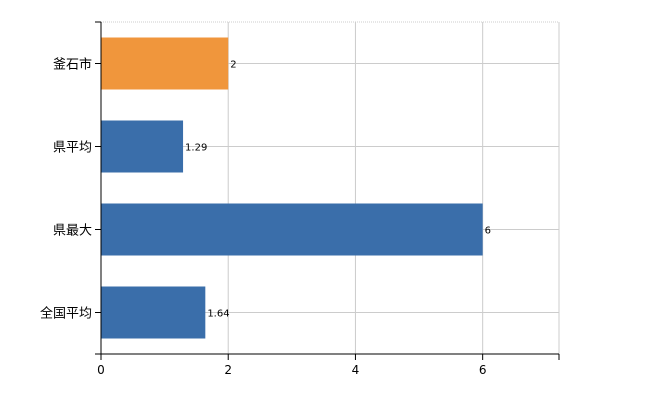 The height and width of the screenshot is (400, 650). What do you see at coordinates (233, 65) in the screenshot?
I see `bar-value-label: 2` at bounding box center [233, 65].